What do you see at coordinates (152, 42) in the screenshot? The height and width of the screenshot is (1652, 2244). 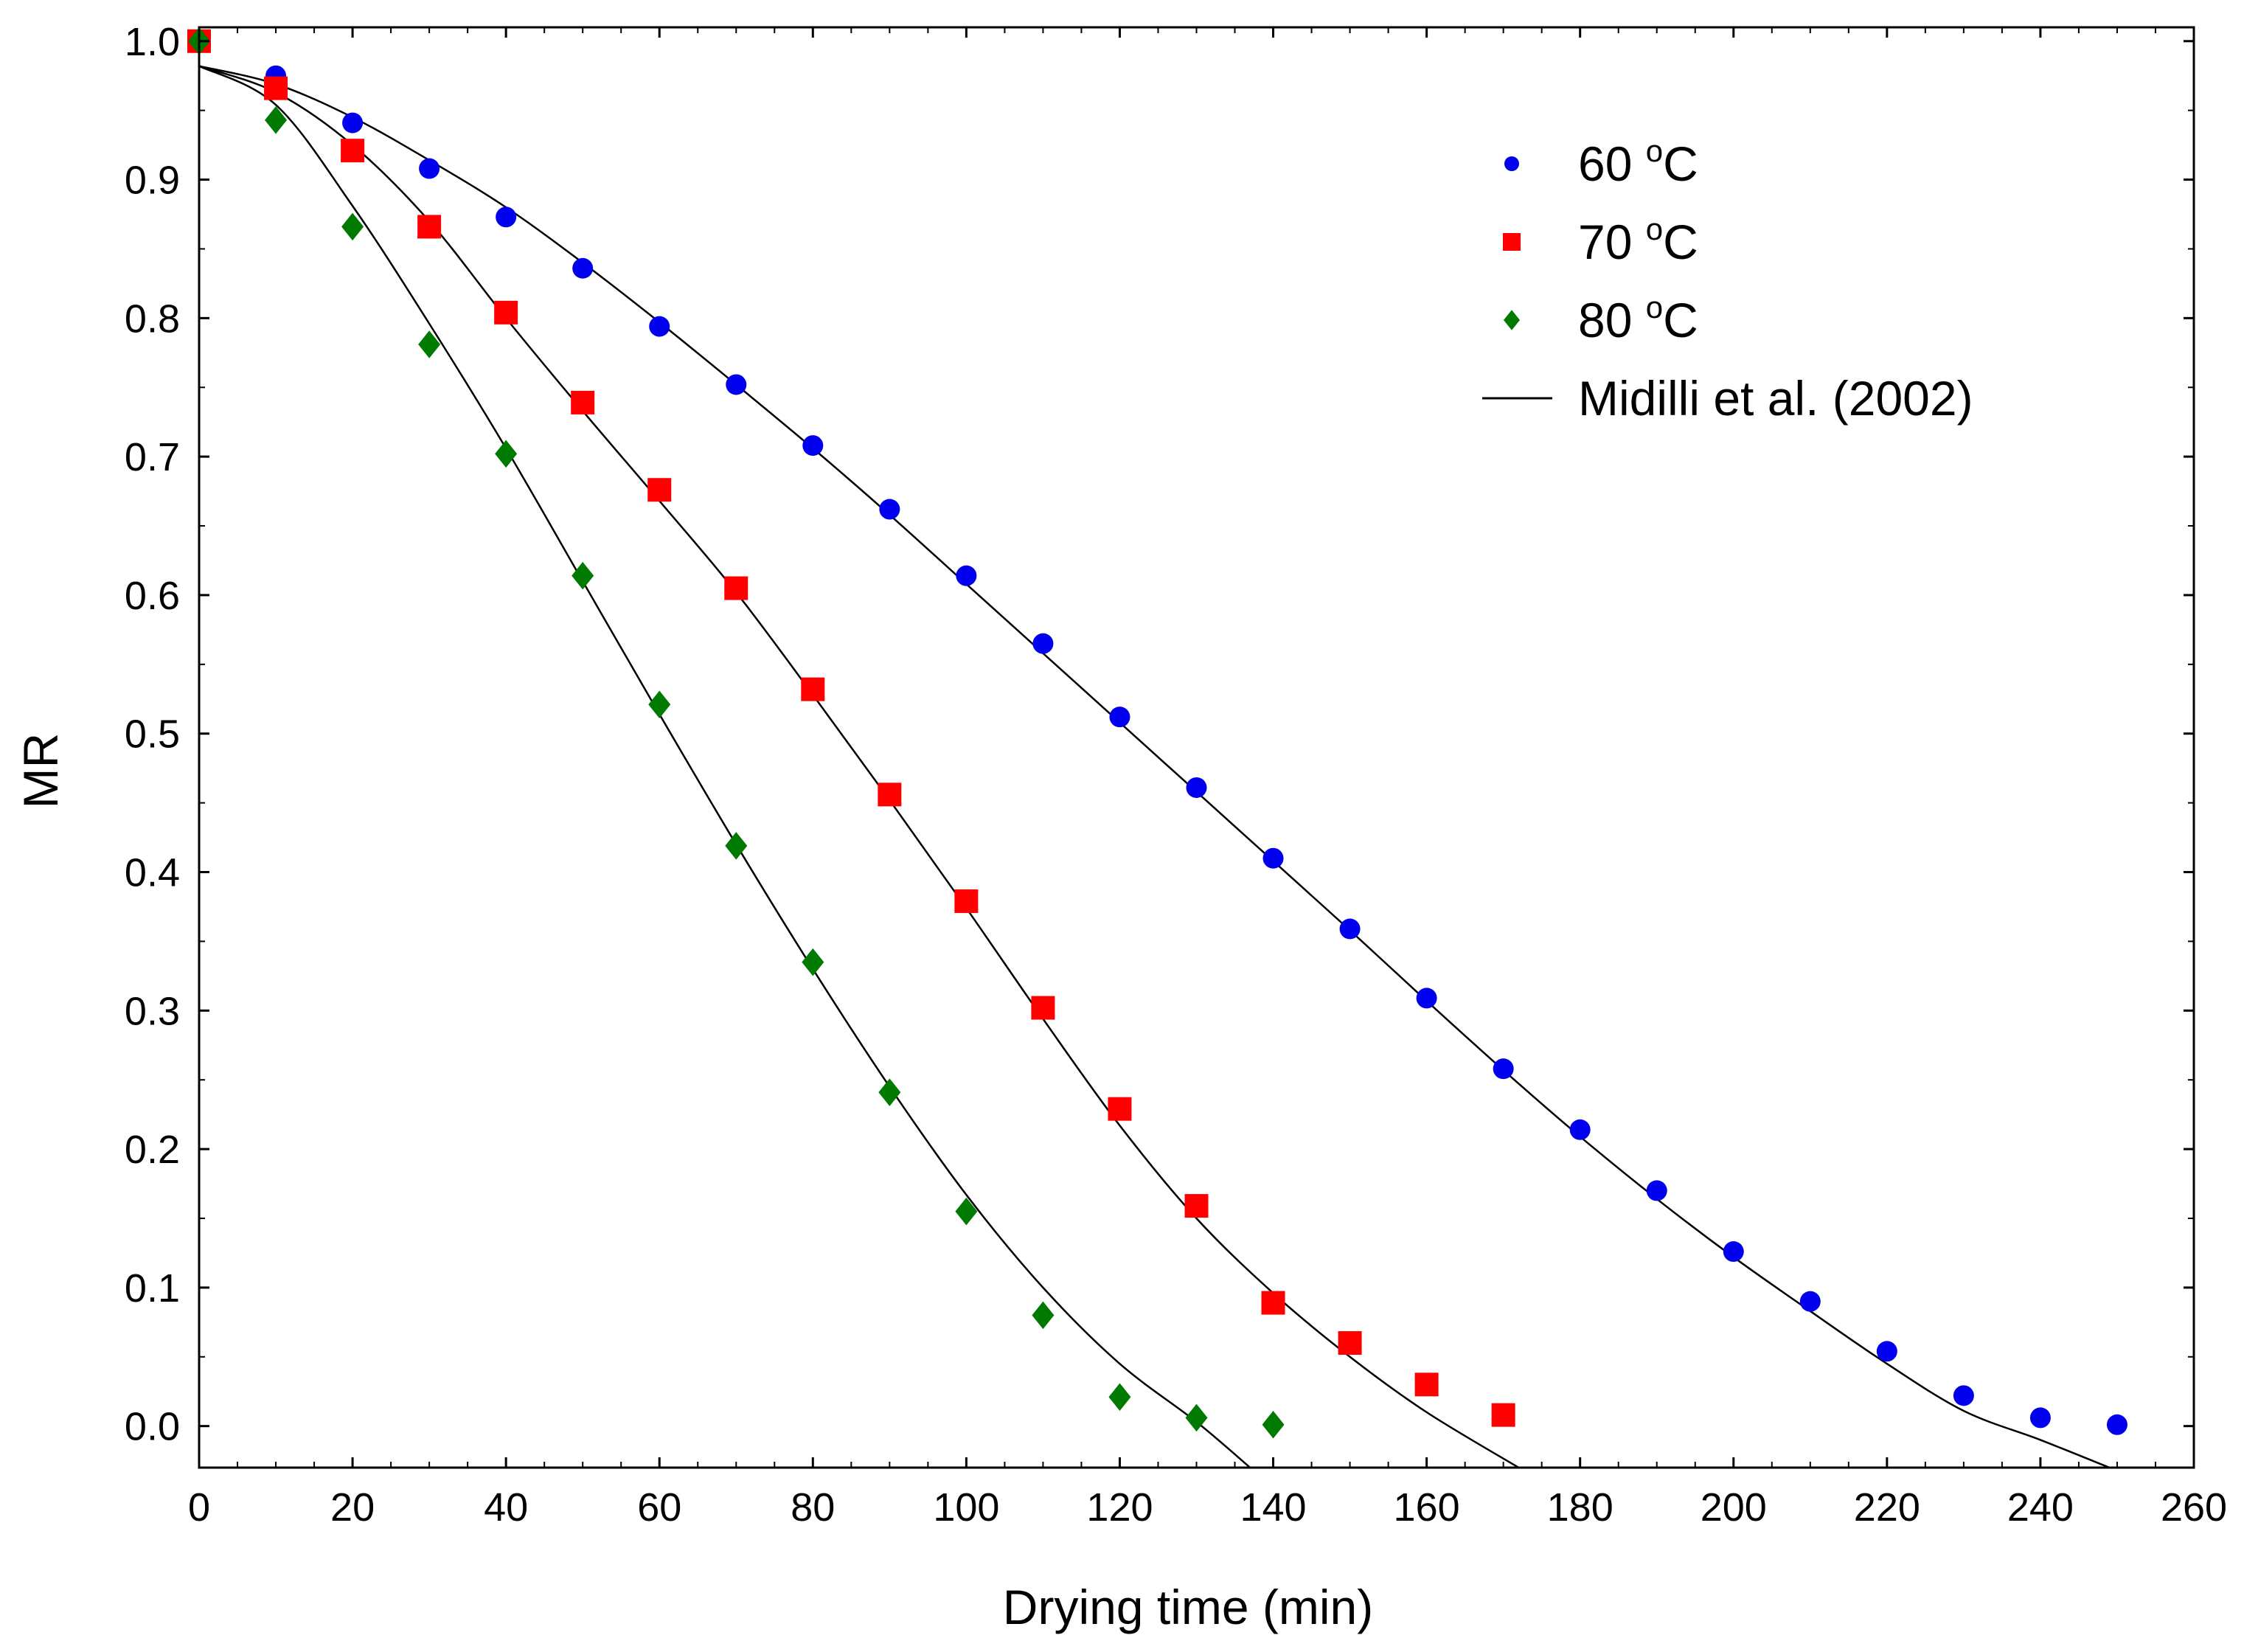 I see `y-tick-label: 1.0` at bounding box center [152, 42].